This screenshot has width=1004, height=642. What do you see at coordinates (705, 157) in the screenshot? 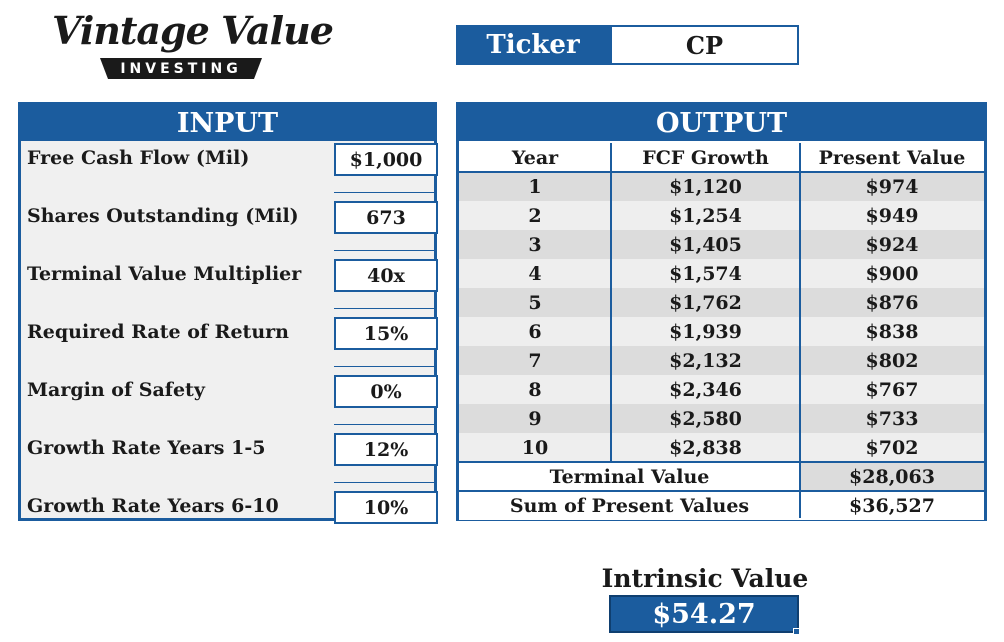
I see `column-header-fcf-growth: FCF Growth` at bounding box center [705, 157].